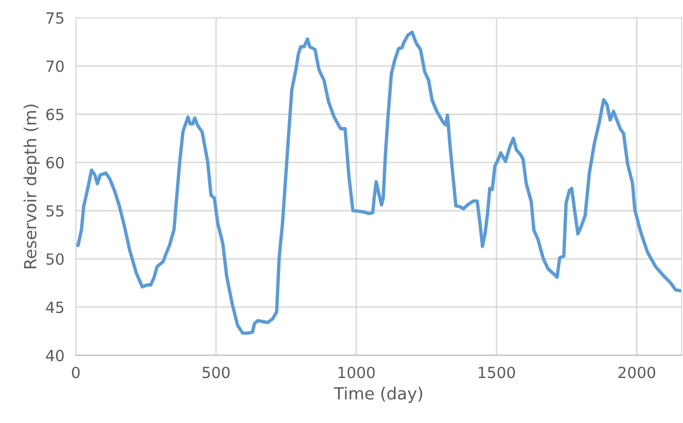  I want to click on y-tick-label: 65, so click(55, 114).